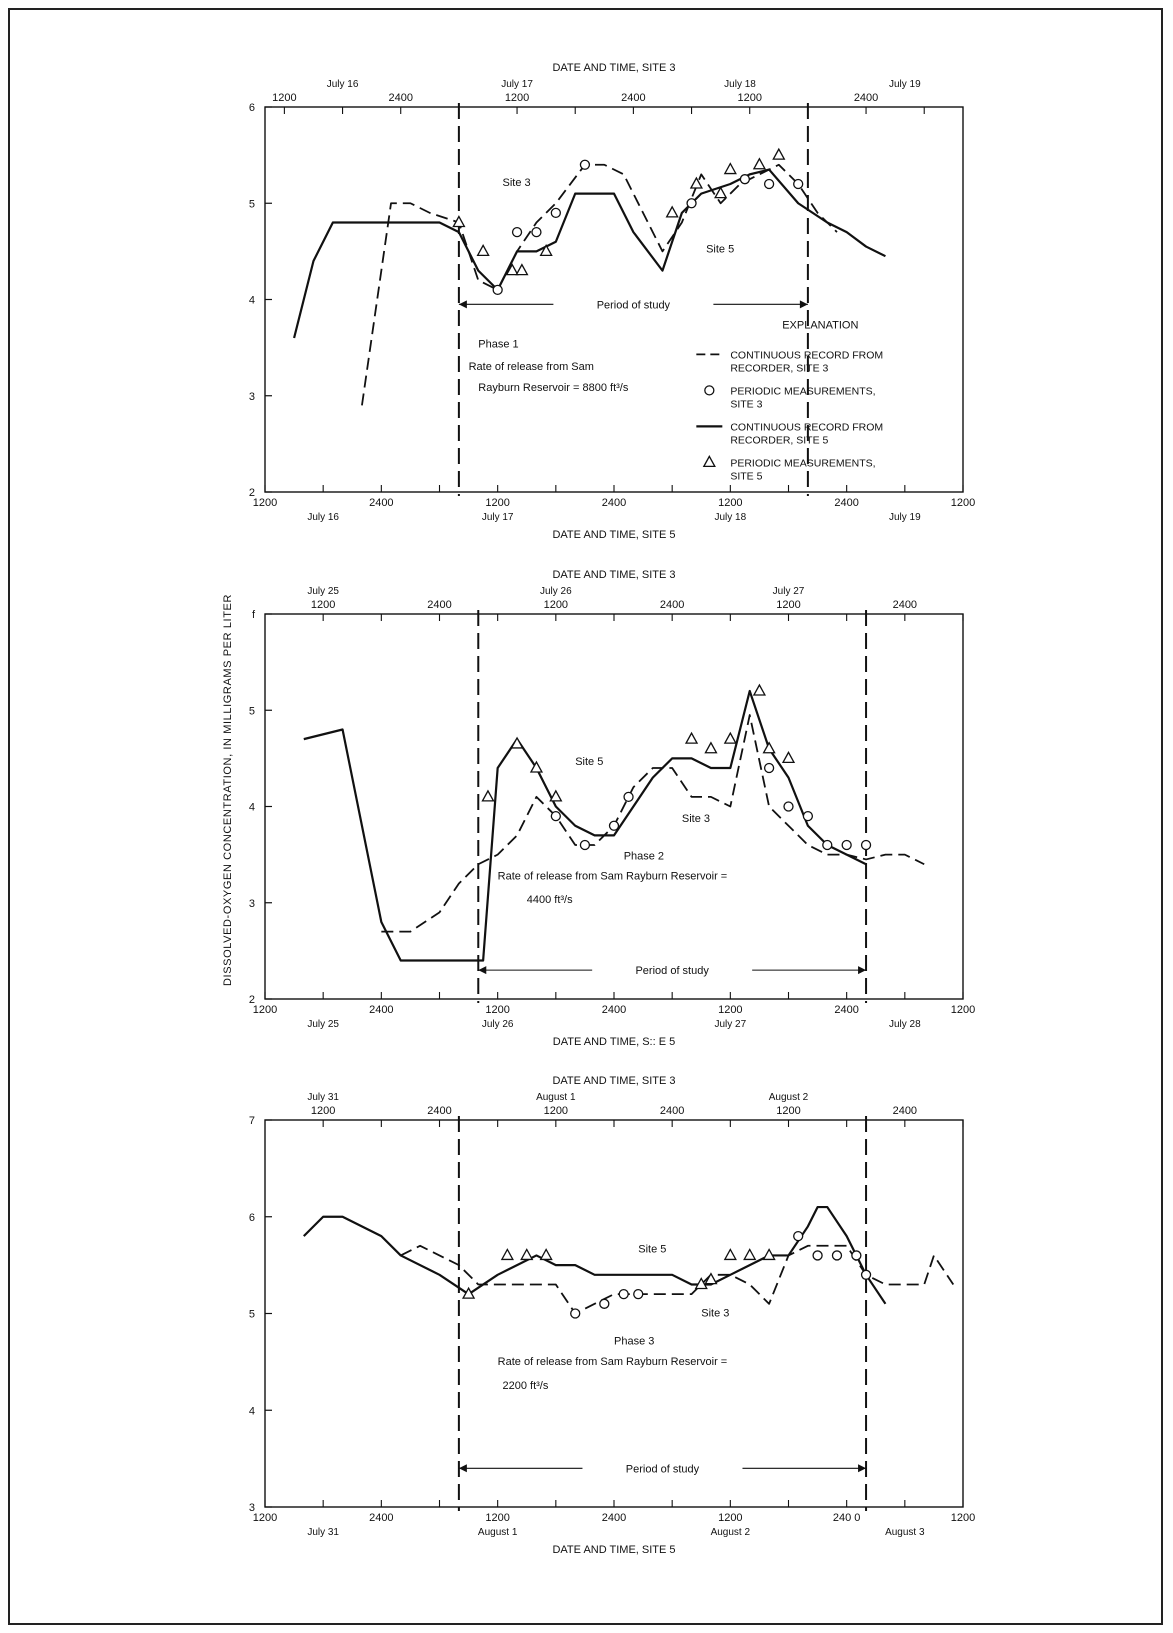  Describe the element at coordinates (644, 856) in the screenshot. I see `annotation-text: Phase 2` at that location.